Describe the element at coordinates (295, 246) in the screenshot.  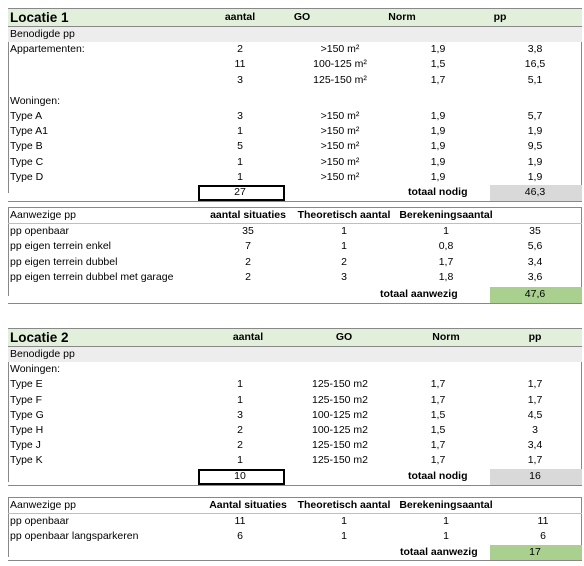
I see `aanwezig-row: pp eigen terrein enkel 7 1 0,8 5,6` at that location.